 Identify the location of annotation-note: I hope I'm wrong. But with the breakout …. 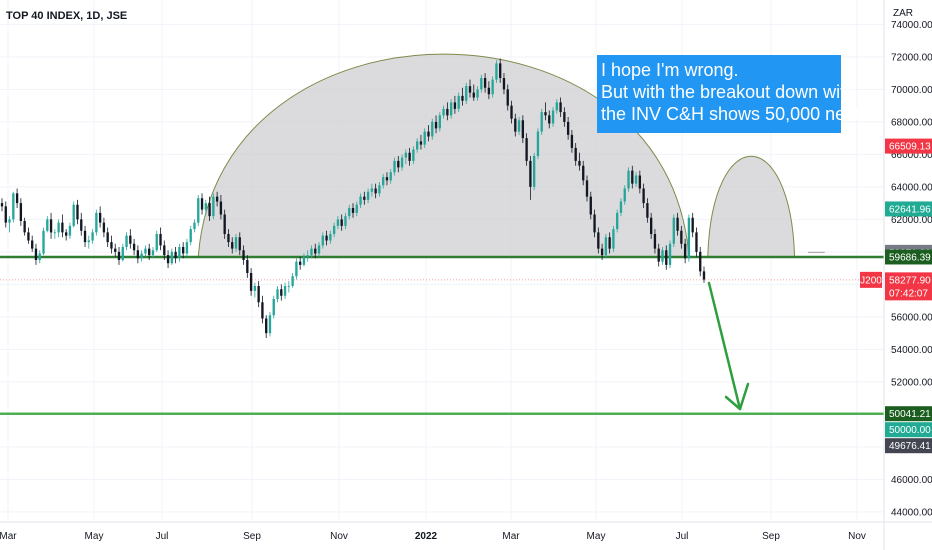
(730, 94).